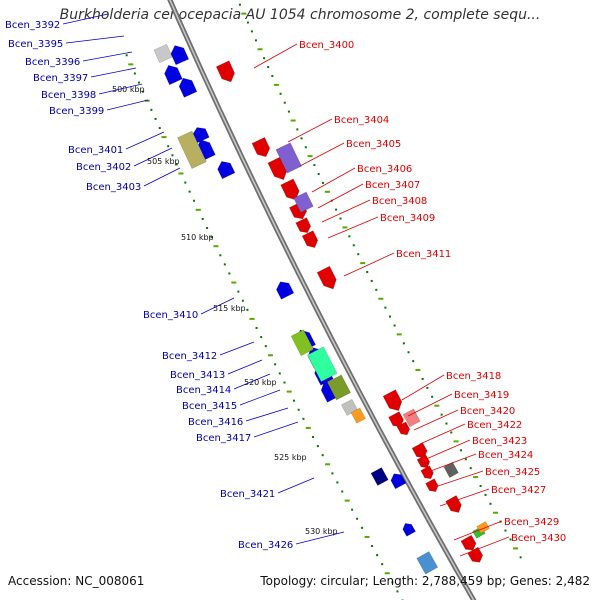  I want to click on gene-label-right: Bcen_3411, so click(423, 254).